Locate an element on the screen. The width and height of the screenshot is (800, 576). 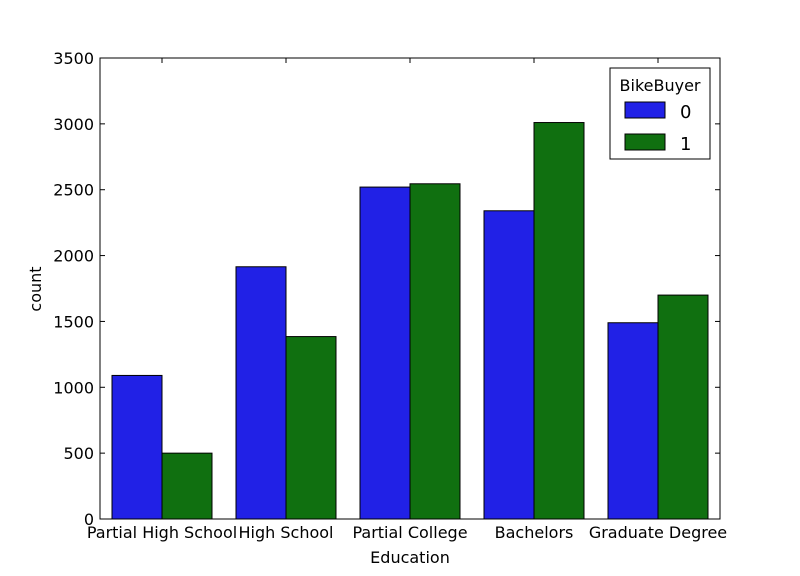
y-tick-label: 3500 is located at coordinates (73, 58).